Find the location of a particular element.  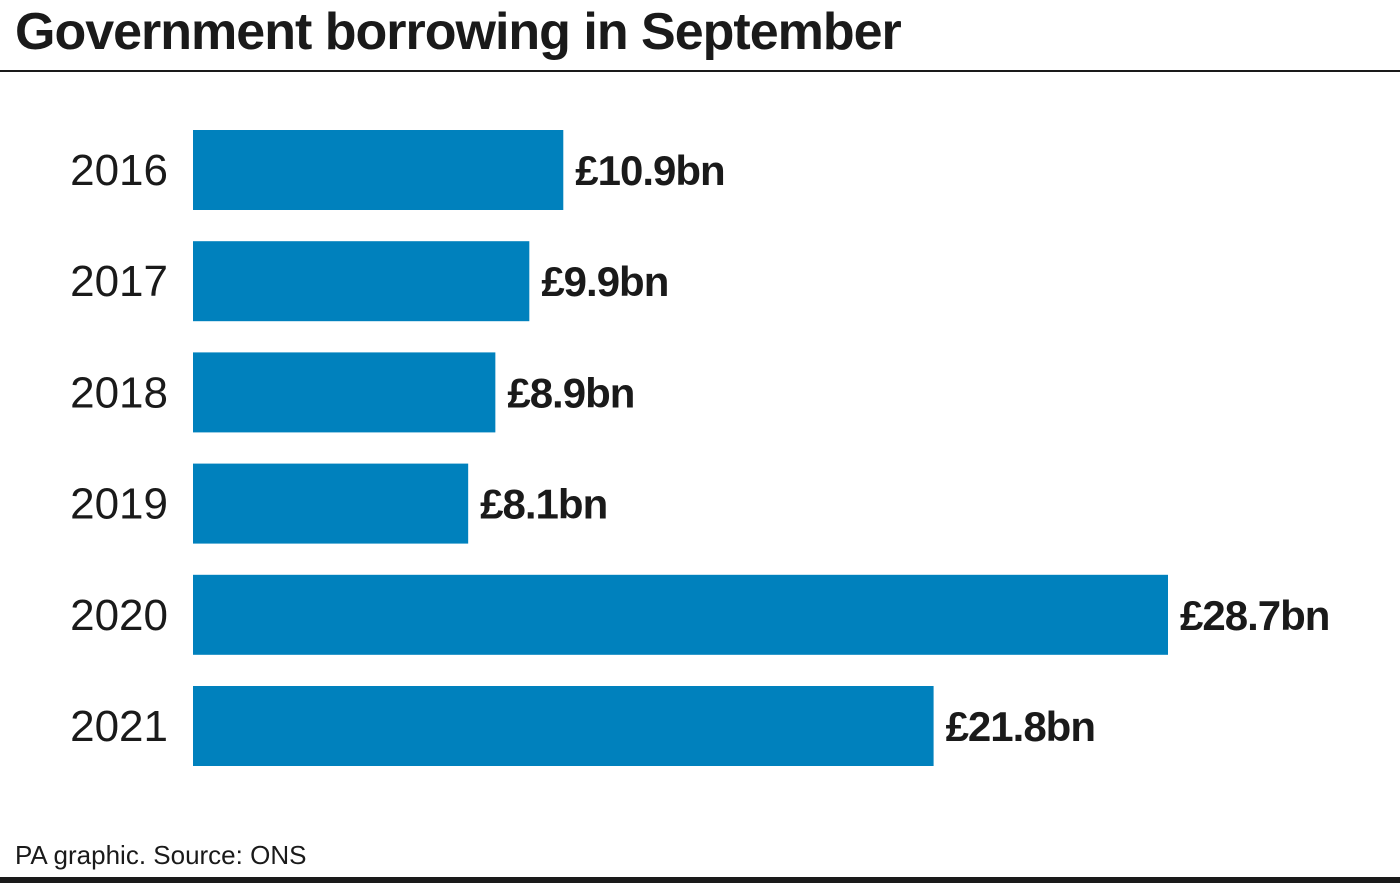

value-label-2019: £8.1bn is located at coordinates (543, 504).